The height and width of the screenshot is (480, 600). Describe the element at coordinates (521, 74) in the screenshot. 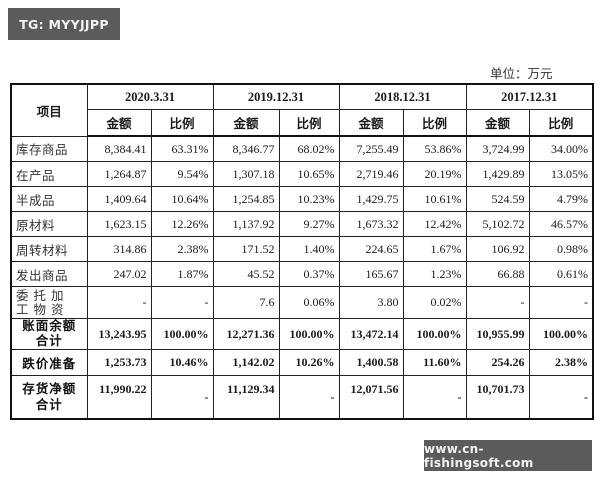

I see `unit-label: 单位：万元` at that location.